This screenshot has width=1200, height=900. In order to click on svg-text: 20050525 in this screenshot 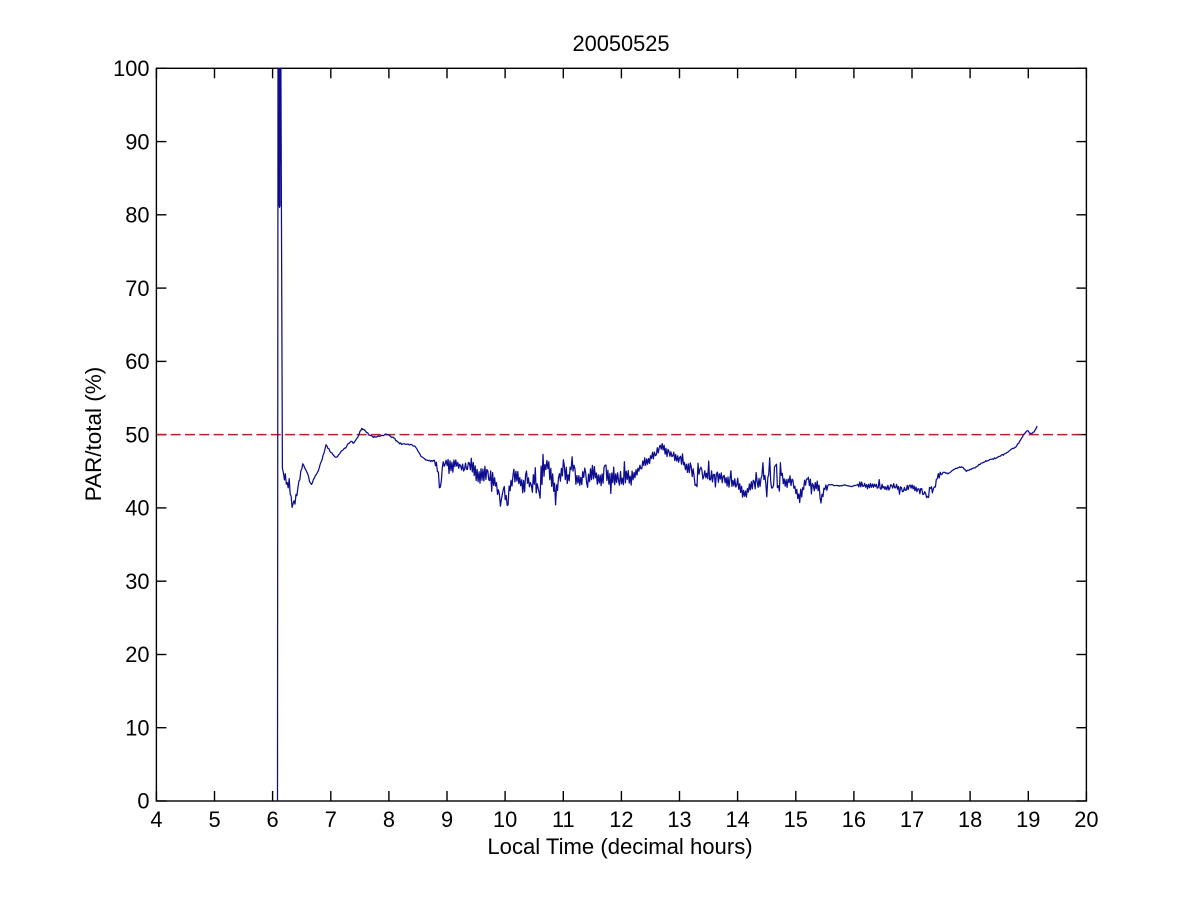, I will do `click(621, 43)`.